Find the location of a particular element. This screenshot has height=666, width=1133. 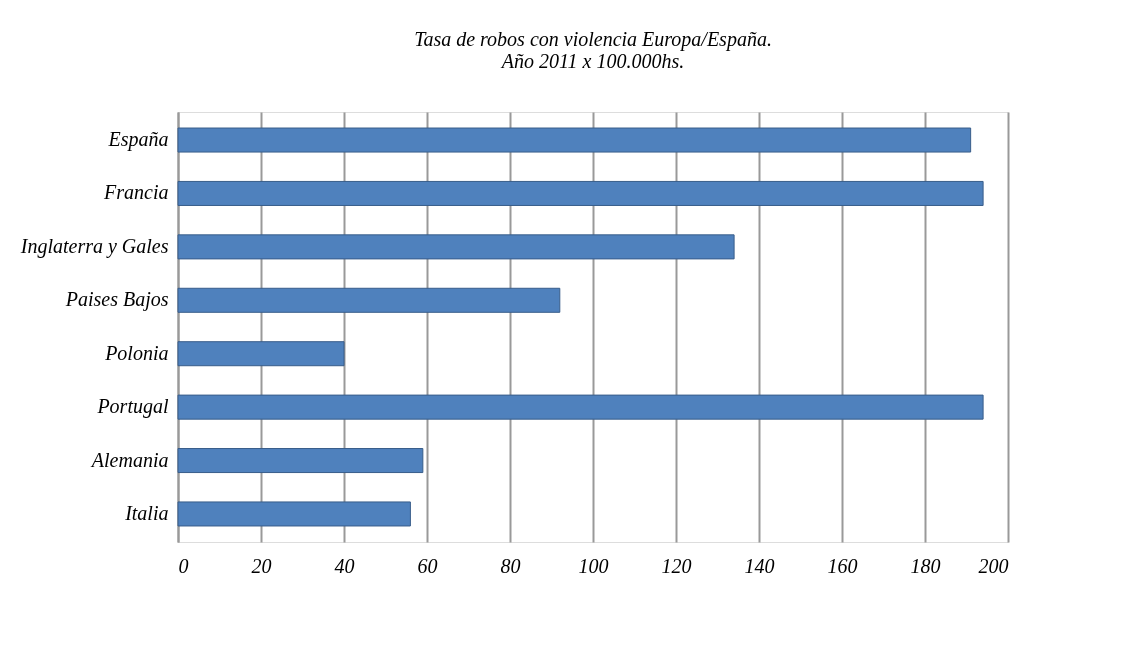

x-tick-label: 40 is located at coordinates (344, 565).